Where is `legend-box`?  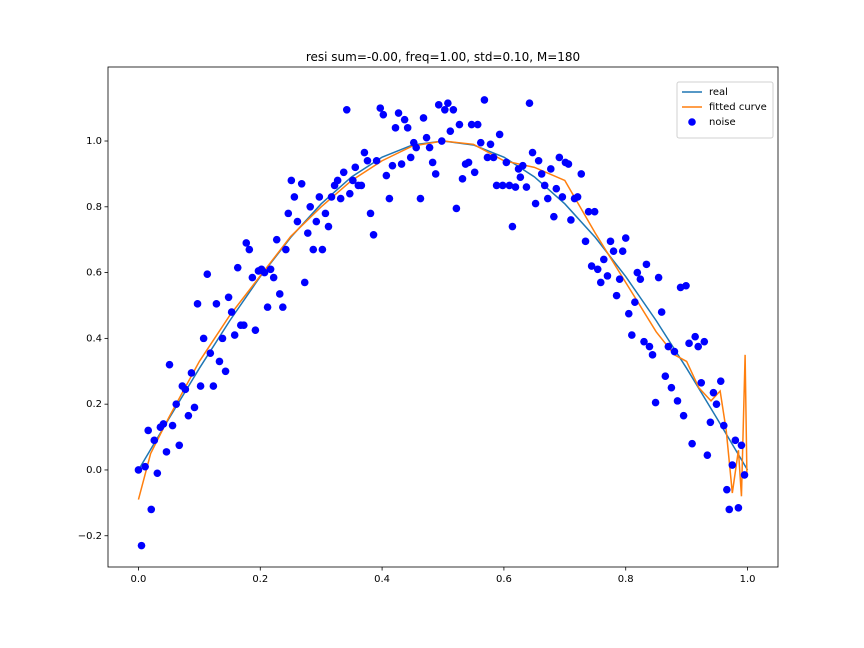
legend-box is located at coordinates (725, 110).